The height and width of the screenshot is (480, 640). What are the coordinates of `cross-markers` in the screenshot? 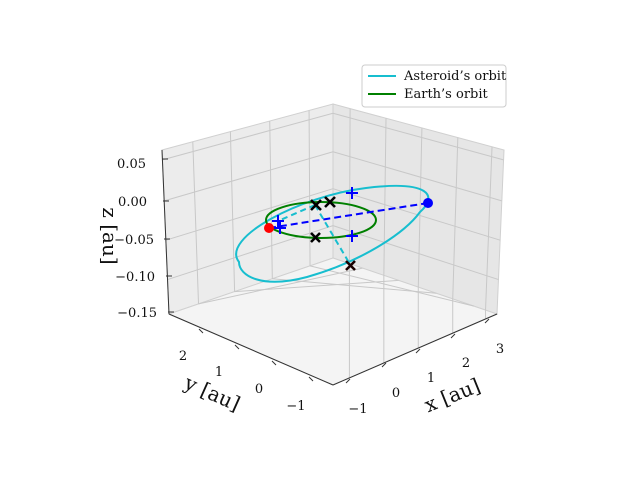 It's located at (333, 233).